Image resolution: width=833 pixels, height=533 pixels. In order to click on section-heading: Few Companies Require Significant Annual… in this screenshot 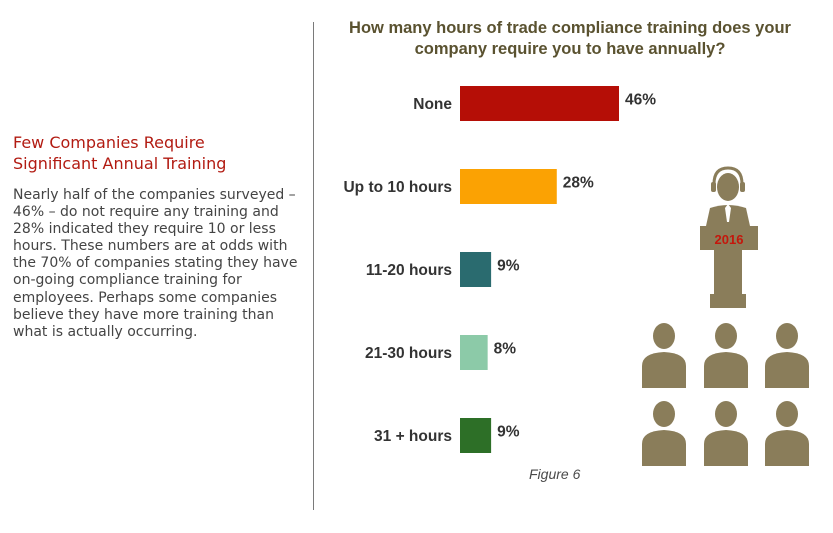, I will do `click(120, 153)`.